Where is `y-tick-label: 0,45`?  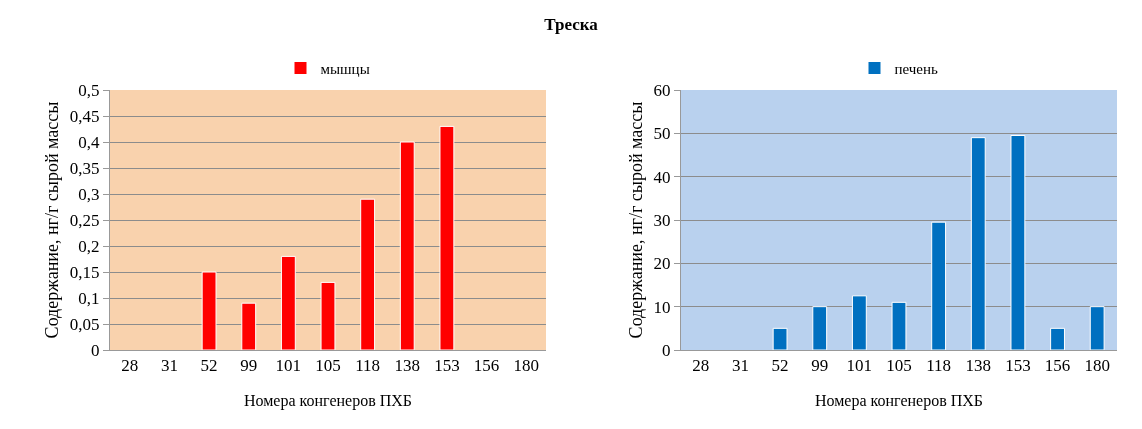
y-tick-label: 0,45 is located at coordinates (84, 116).